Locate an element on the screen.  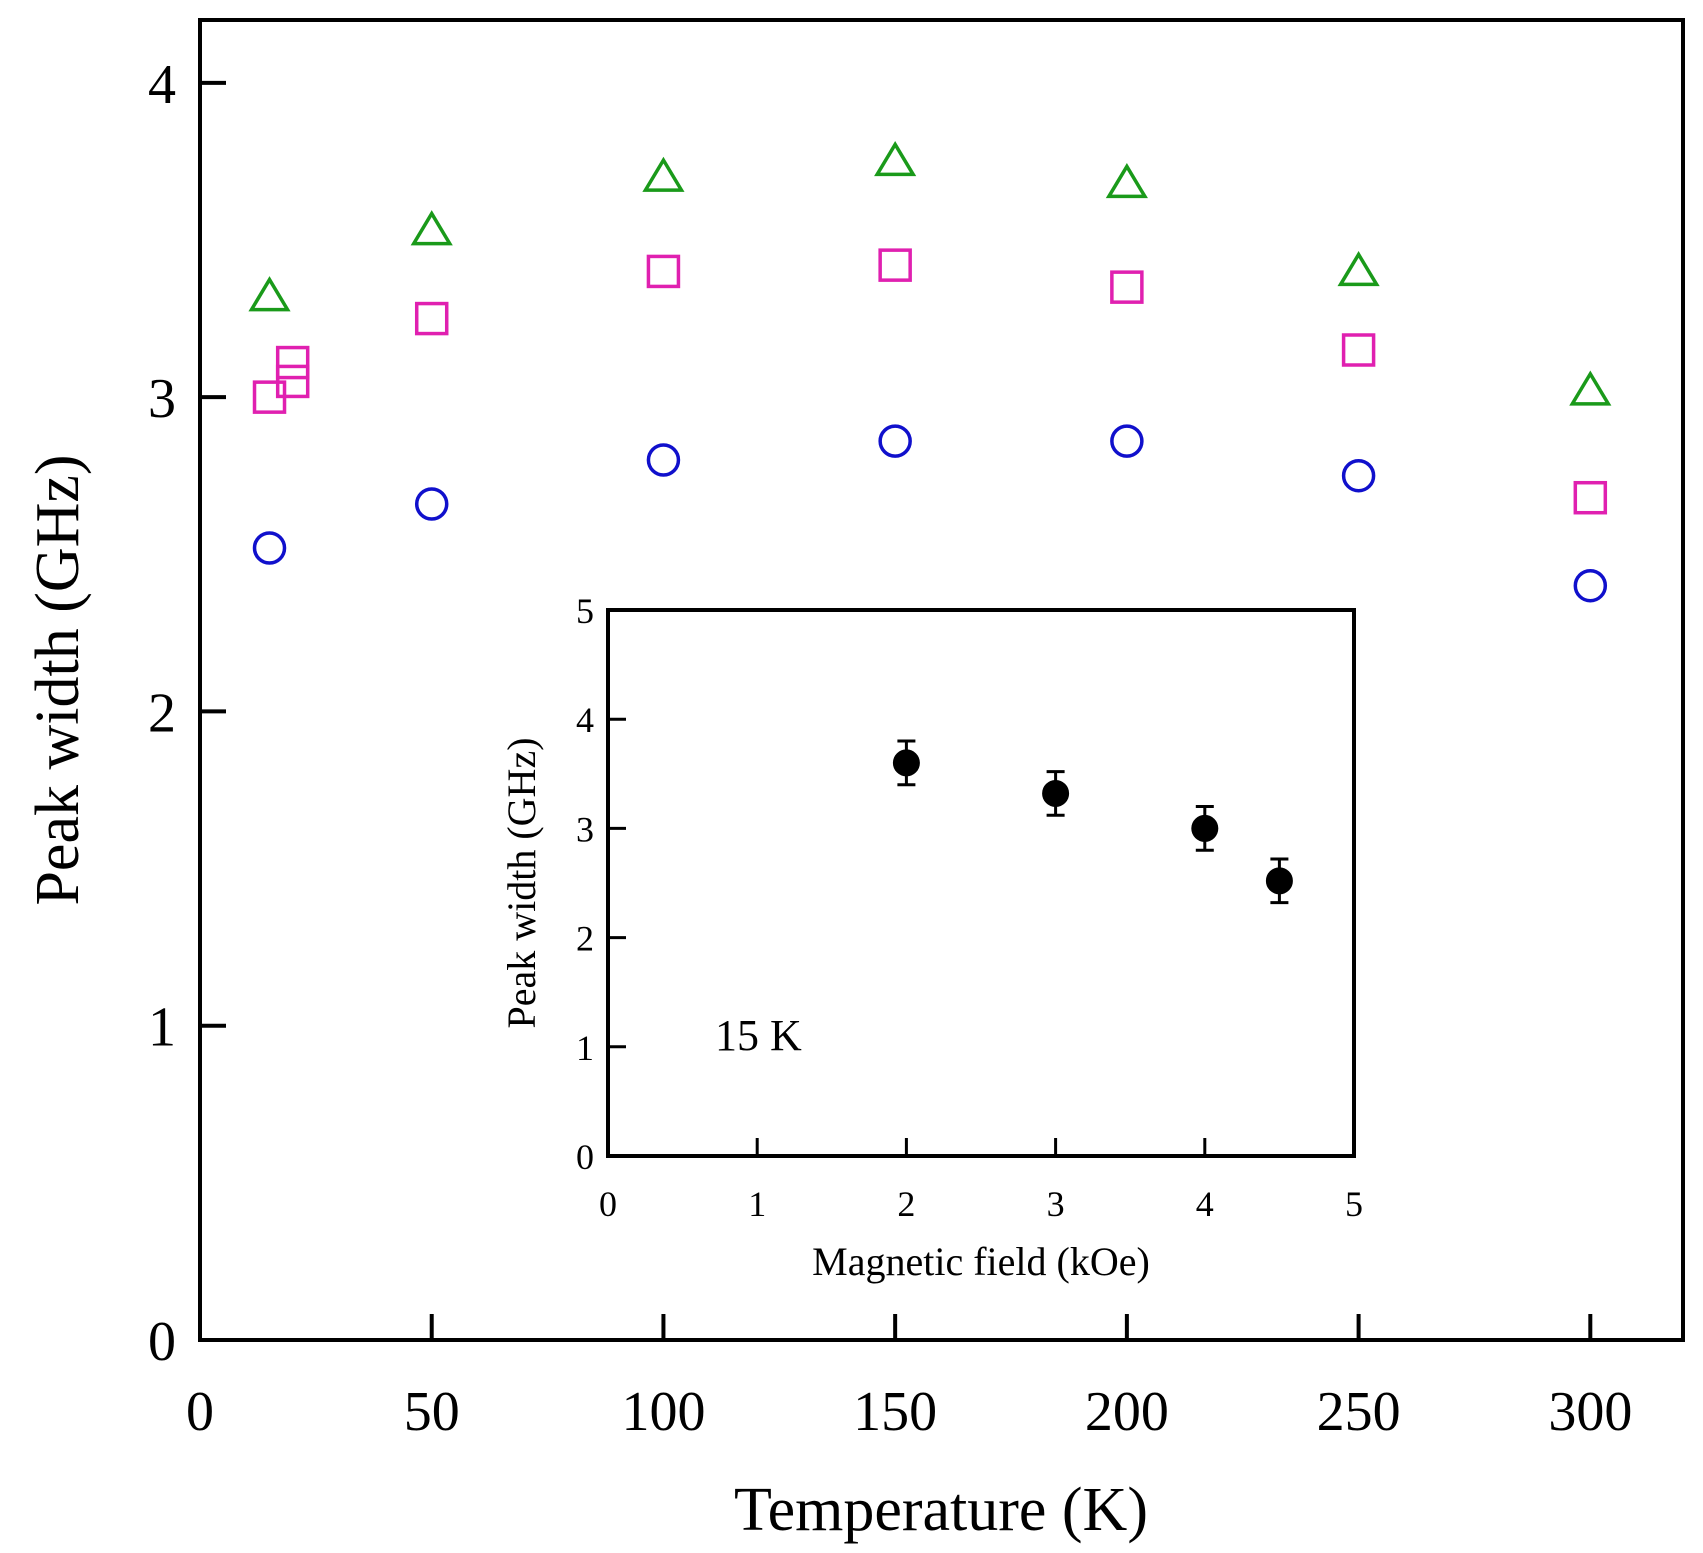
inset-x-tick-label: 3 is located at coordinates (1056, 1204).